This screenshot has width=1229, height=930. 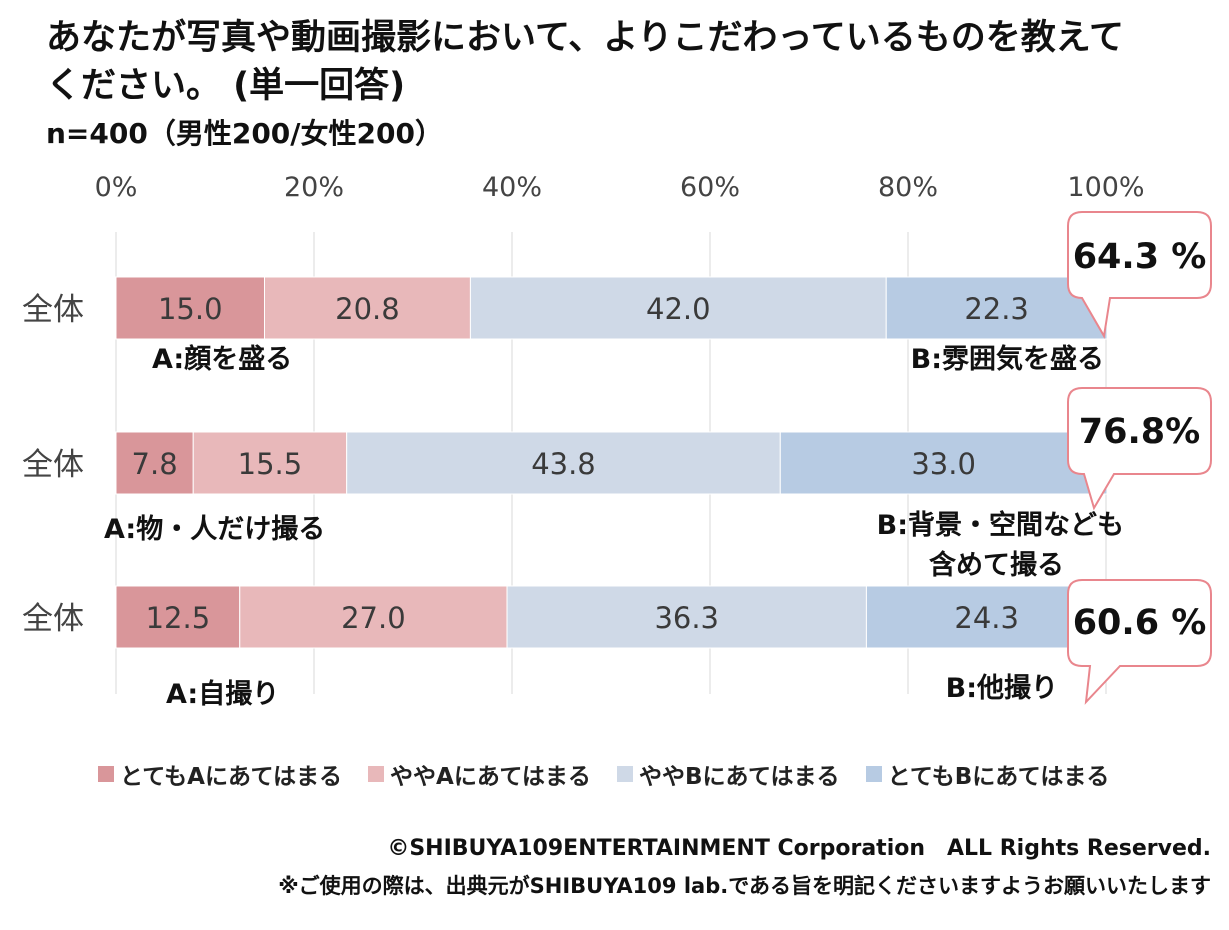 I want to click on callout-value: 76.8%, so click(x=1139, y=432).